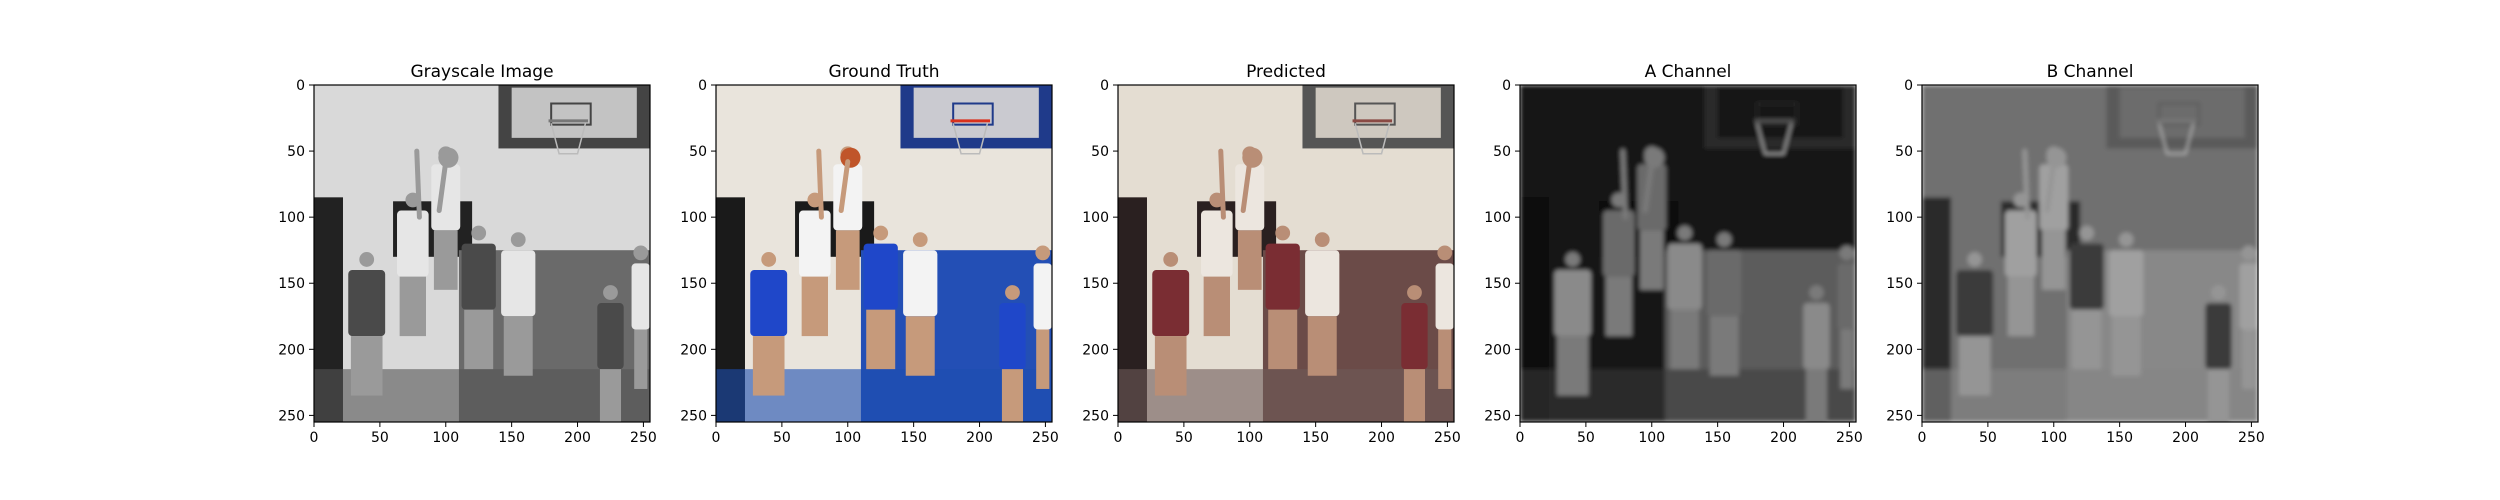 The height and width of the screenshot is (500, 2500). Describe the element at coordinates (2090, 72) in the screenshot. I see `subplot-title: B Channel` at that location.